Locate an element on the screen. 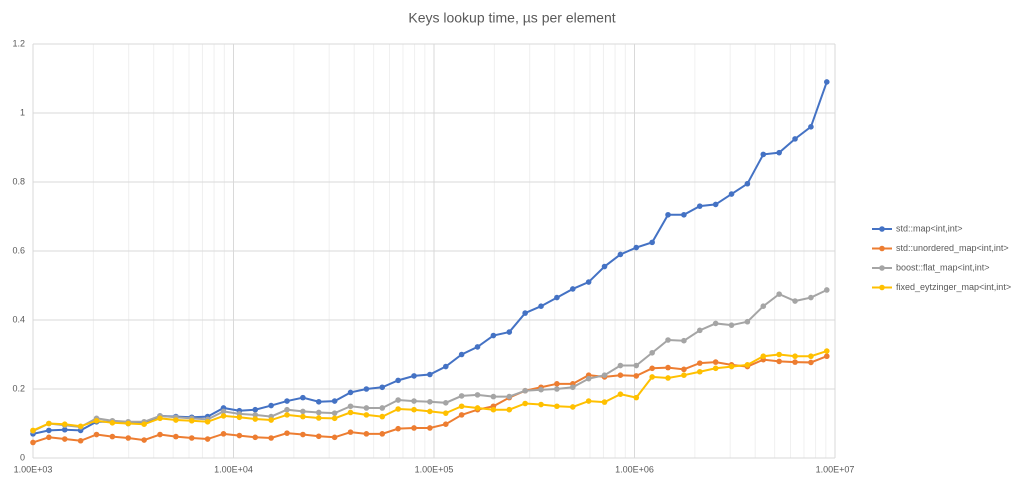 The height and width of the screenshot is (493, 1024). y-tick-label: 0 is located at coordinates (22, 457).